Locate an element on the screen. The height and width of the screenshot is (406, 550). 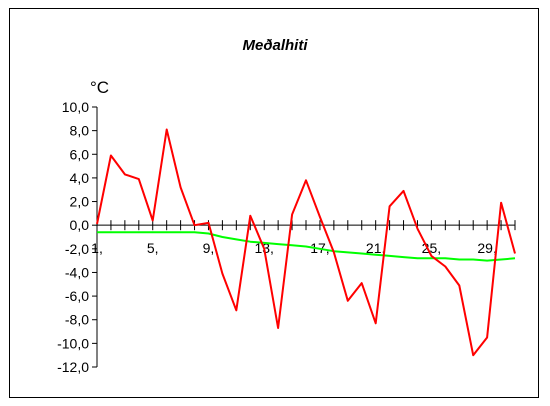
x-tick-label: 5, is located at coordinates (153, 248).